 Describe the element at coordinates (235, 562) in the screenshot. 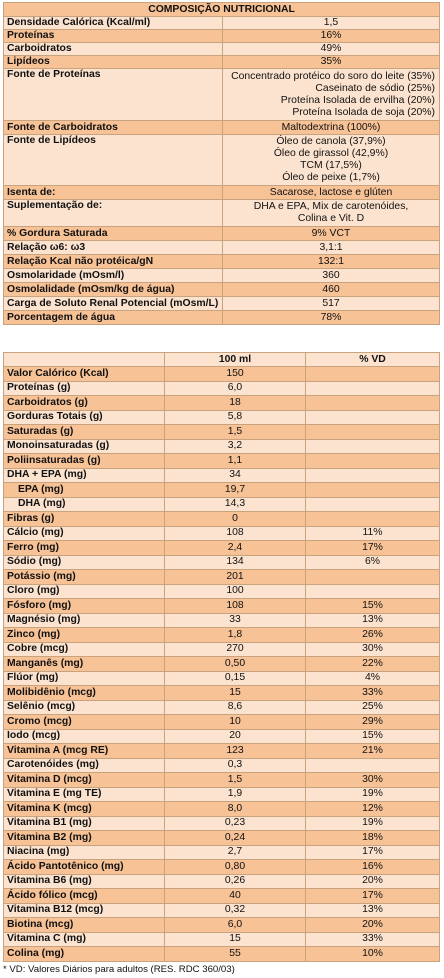

I see `nutrient-100ml-value: 134` at that location.